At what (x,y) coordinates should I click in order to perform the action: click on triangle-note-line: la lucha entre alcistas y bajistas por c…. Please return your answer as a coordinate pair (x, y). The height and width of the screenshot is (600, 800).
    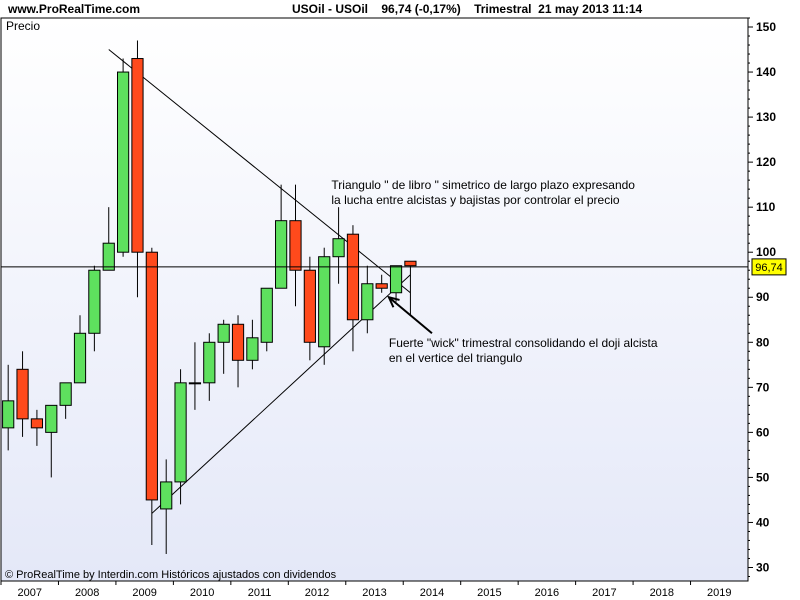
    Looking at the image, I should click on (475, 200).